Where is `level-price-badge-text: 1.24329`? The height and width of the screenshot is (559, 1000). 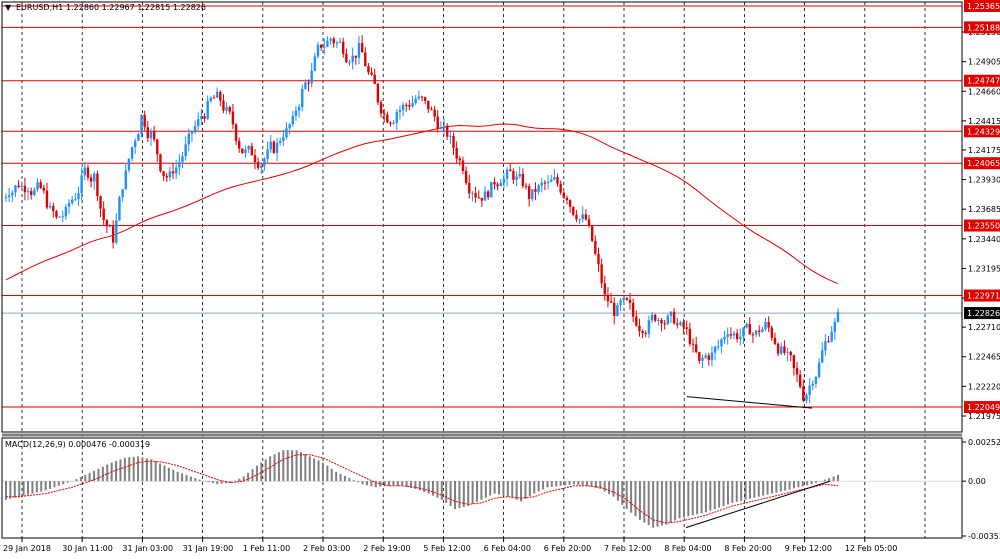
level-price-badge-text: 1.24329 is located at coordinates (983, 131).